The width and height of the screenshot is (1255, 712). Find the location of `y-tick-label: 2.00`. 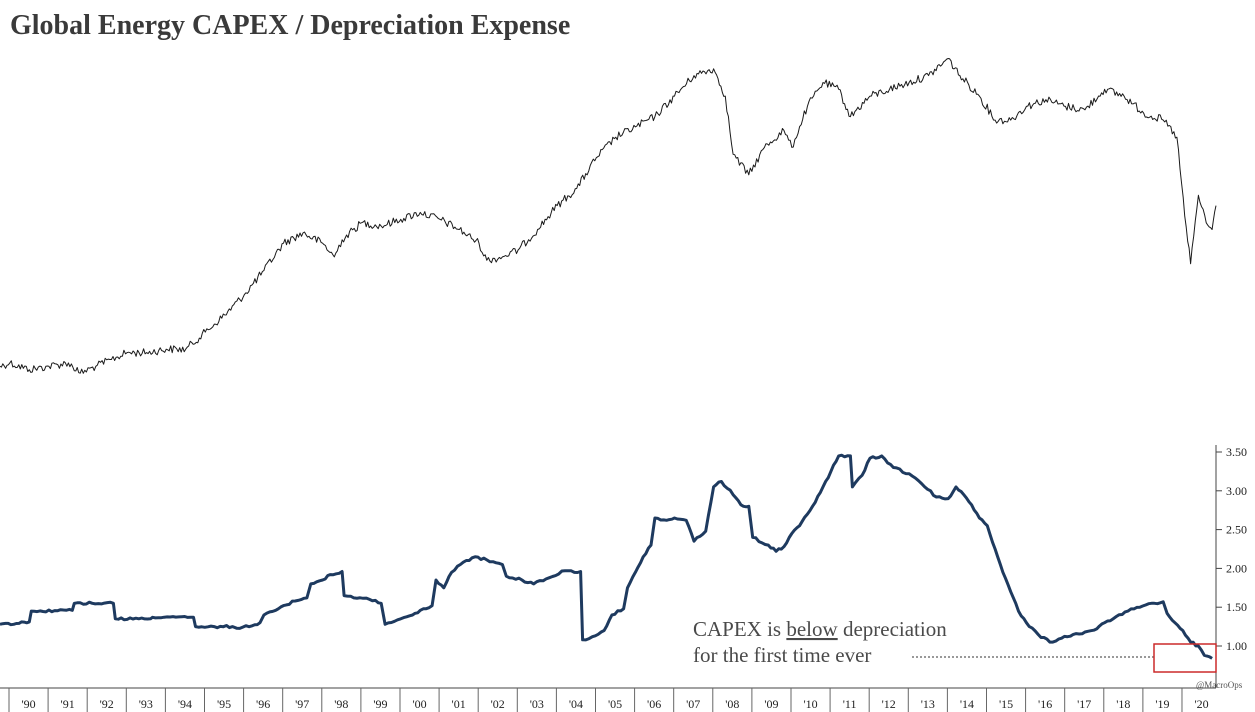

y-tick-label: 2.00 is located at coordinates (1236, 568).